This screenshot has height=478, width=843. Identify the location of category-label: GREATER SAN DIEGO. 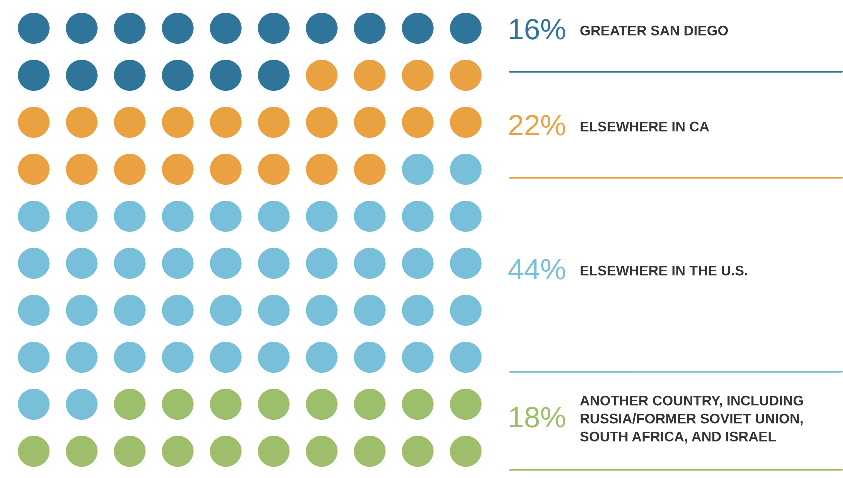
(654, 31).